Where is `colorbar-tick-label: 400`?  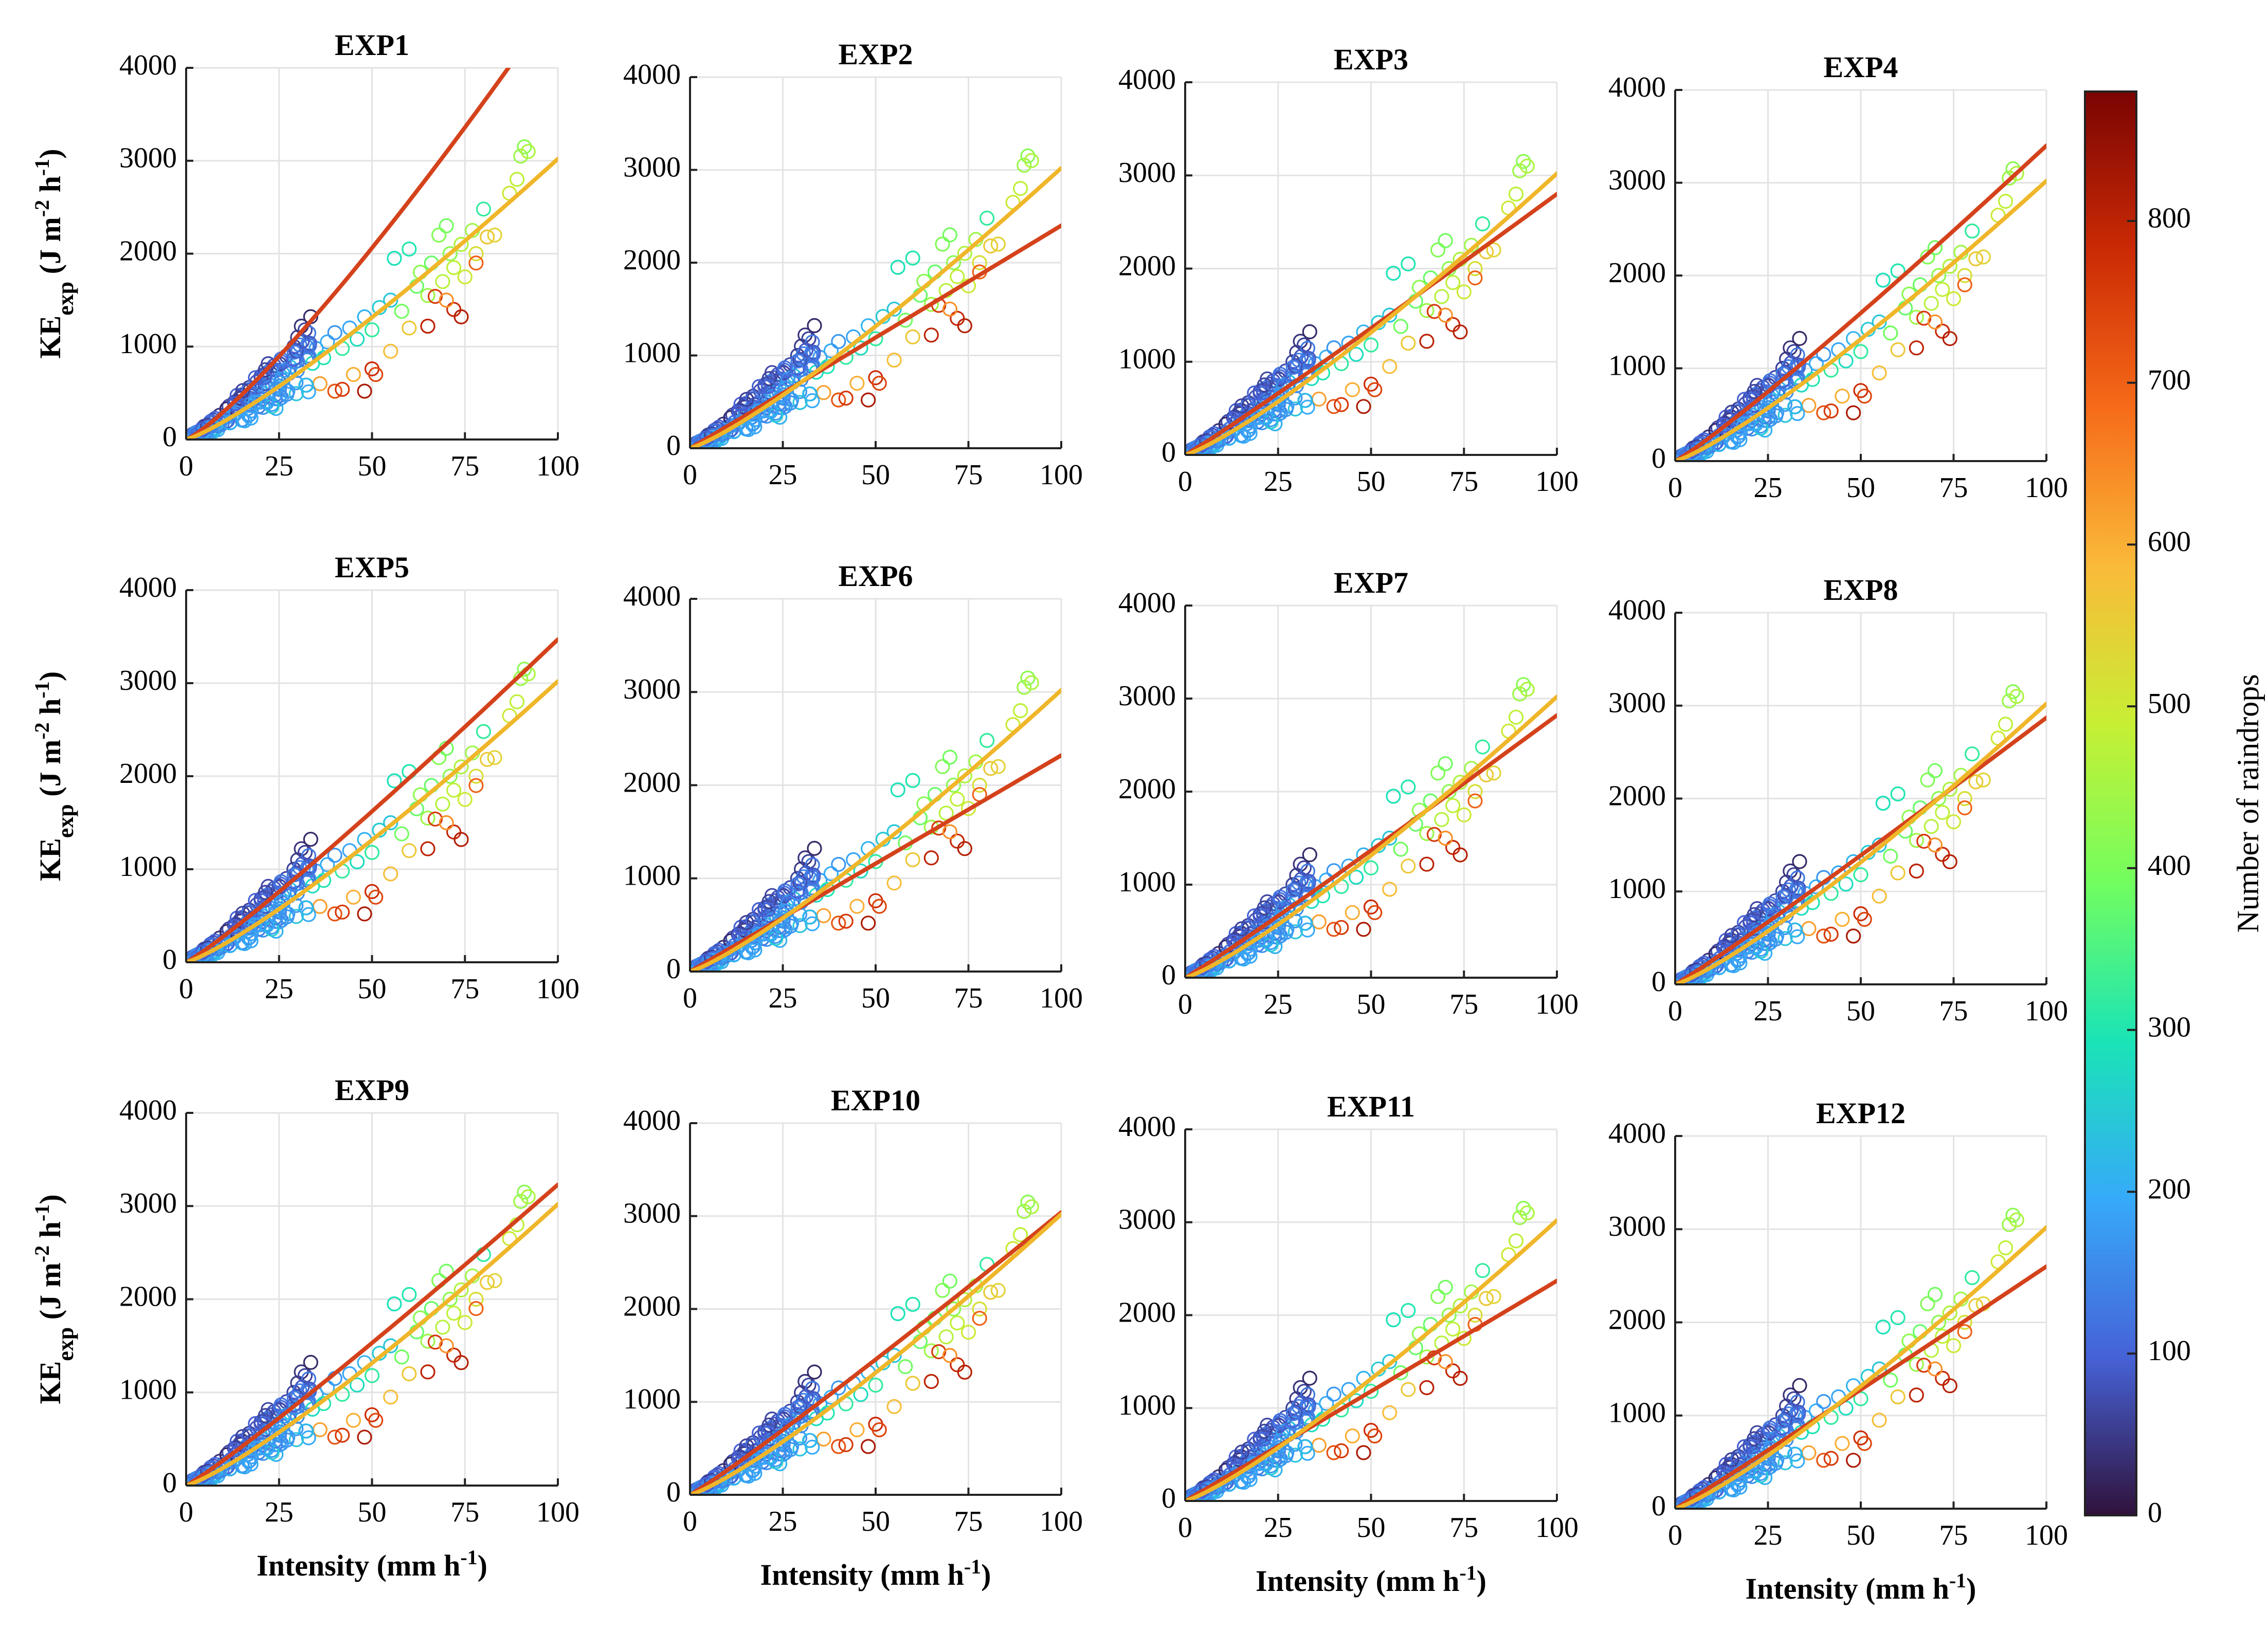
colorbar-tick-label: 400 is located at coordinates (2169, 866).